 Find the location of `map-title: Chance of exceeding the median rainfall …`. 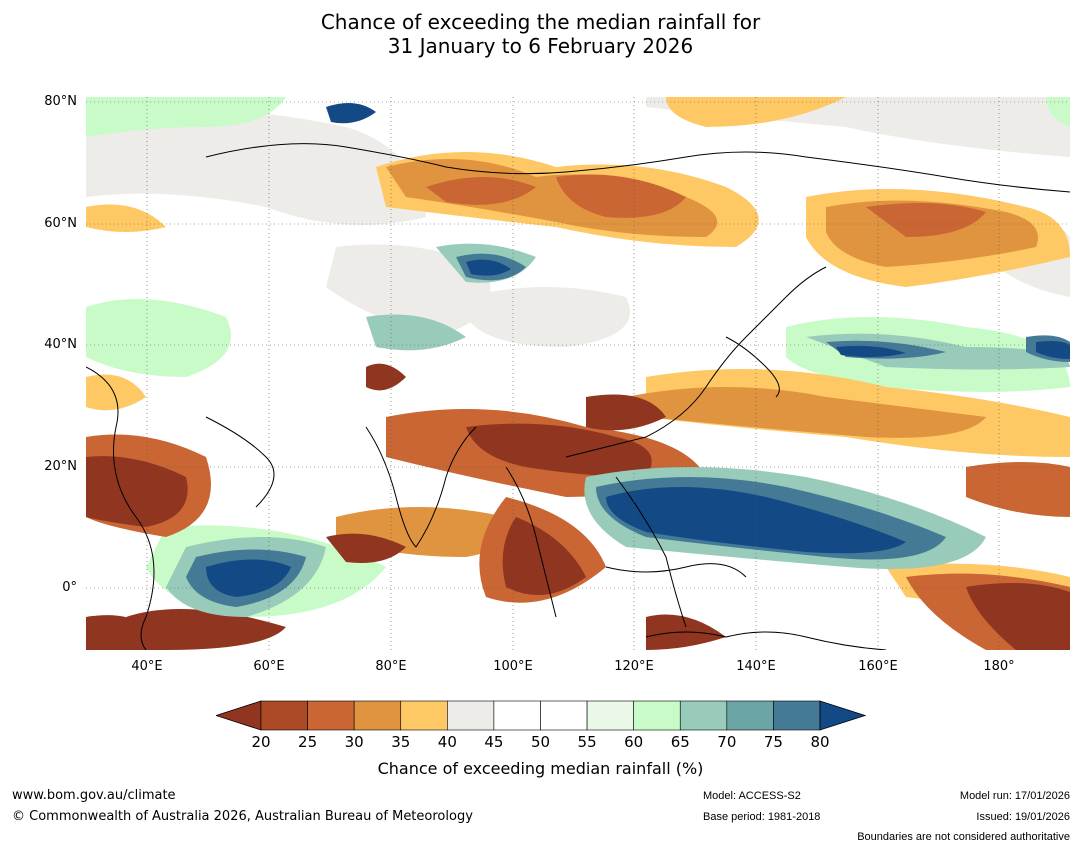

map-title: Chance of exceeding the median rainfall … is located at coordinates (540, 34).